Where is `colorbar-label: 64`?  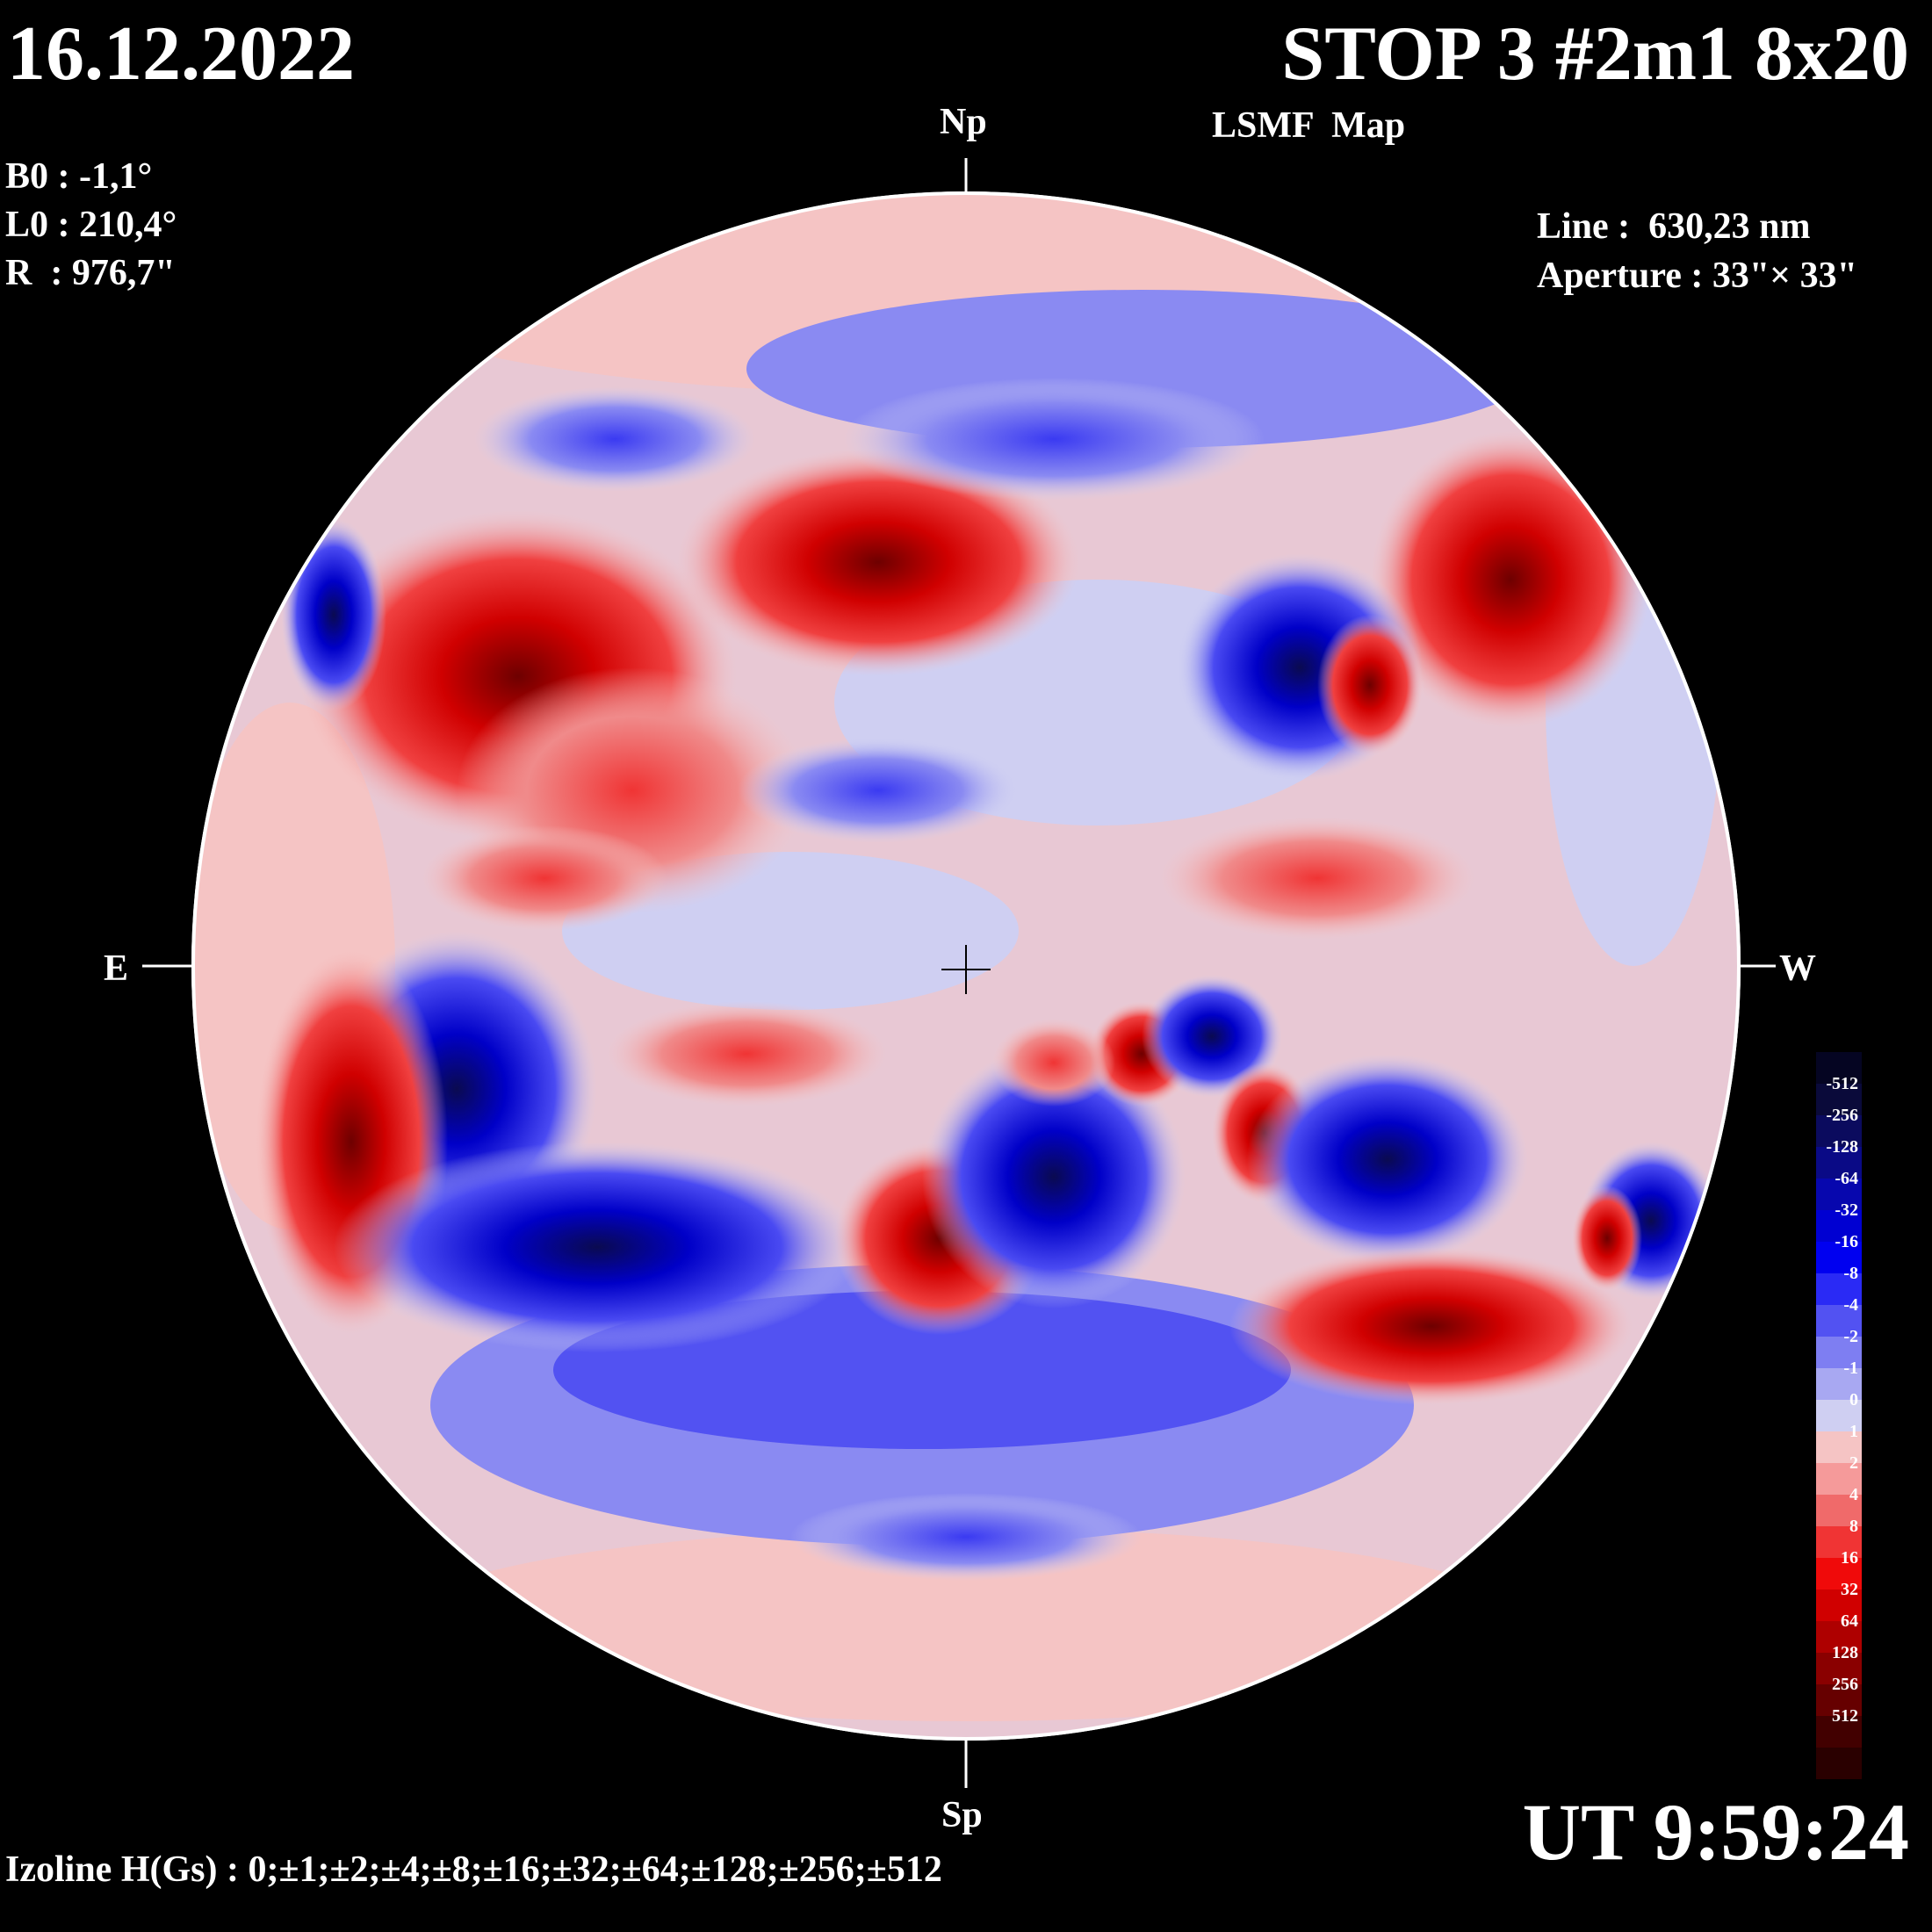
colorbar-label: 64 is located at coordinates (1850, 1621).